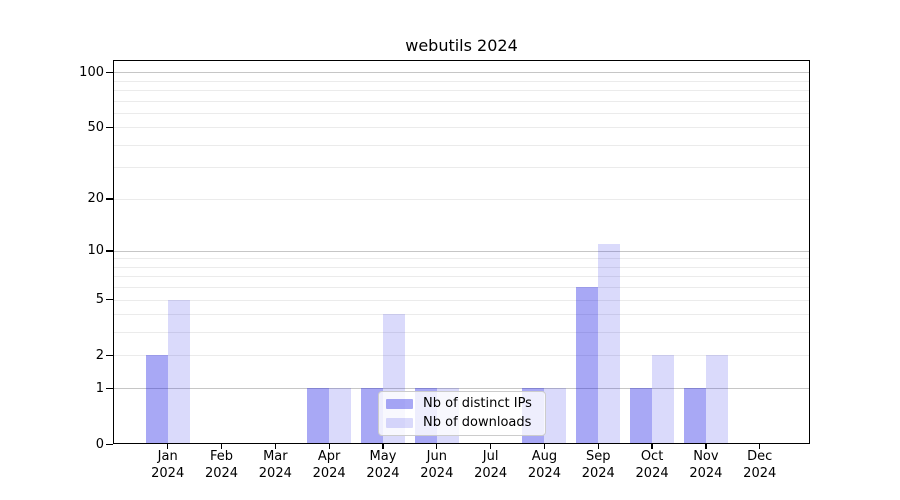 This screenshot has height=500, width=900. Describe the element at coordinates (598, 446) in the screenshot. I see `x-tick-mark-sep` at that location.